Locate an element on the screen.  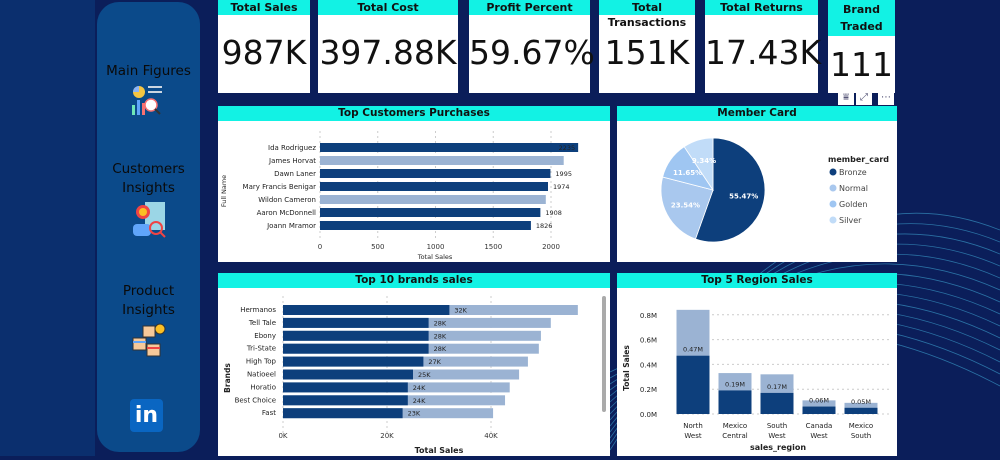
slice-label: 55.47% is located at coordinates (743, 196).